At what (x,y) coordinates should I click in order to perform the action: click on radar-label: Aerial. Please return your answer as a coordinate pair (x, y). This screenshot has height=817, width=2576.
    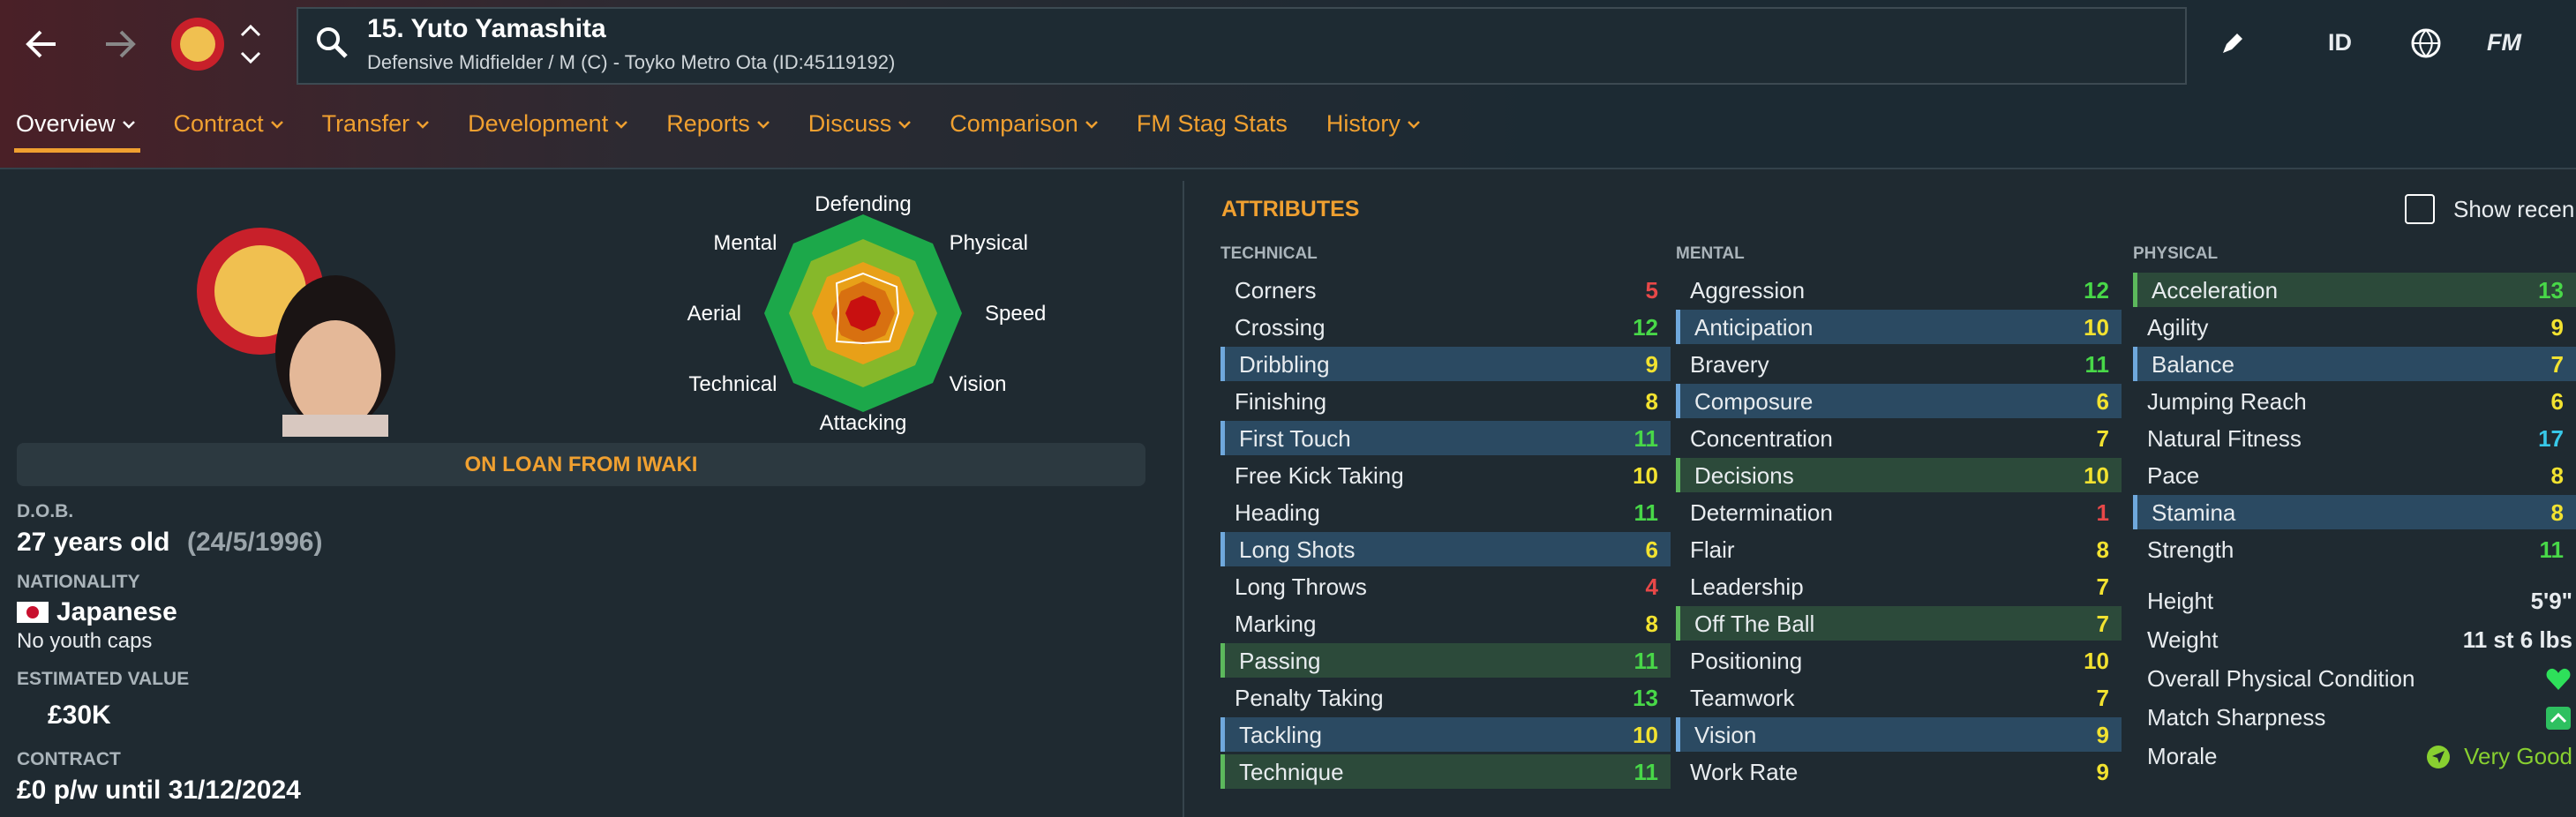
    Looking at the image, I should click on (714, 314).